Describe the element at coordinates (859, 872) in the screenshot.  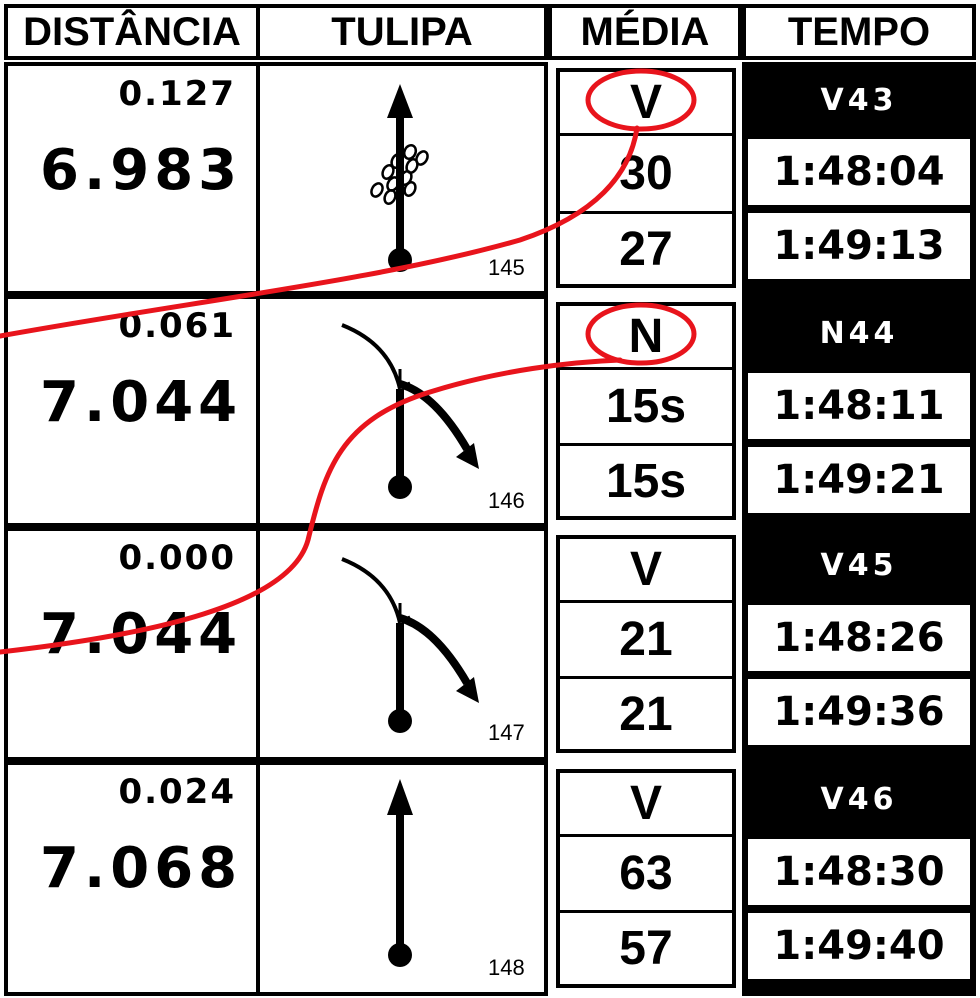
I see `time-first: 1:48:30` at that location.